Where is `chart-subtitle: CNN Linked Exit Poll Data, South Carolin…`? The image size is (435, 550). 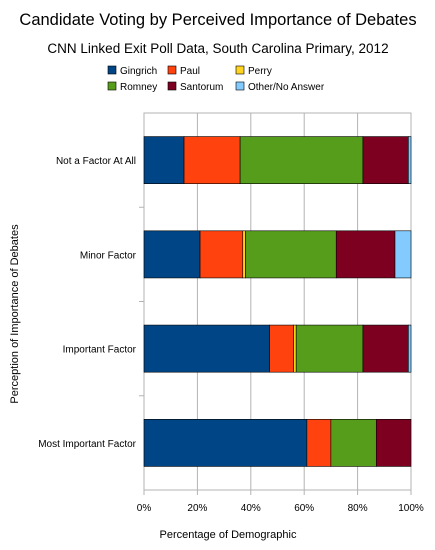 chart-subtitle: CNN Linked Exit Poll Data, South Carolin… is located at coordinates (217, 48).